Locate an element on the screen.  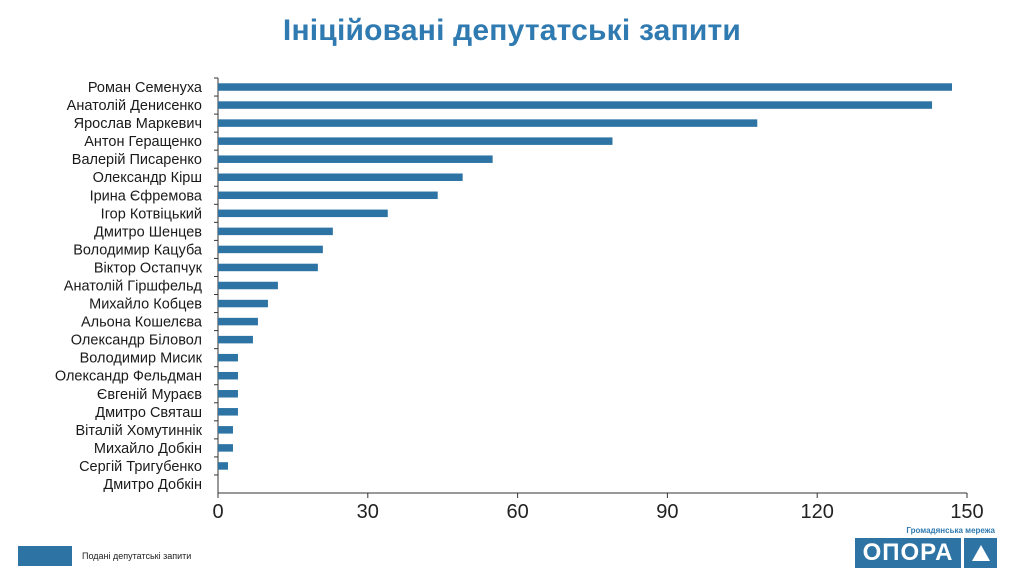
category-label: Ярослав Маркевич is located at coordinates (138, 124).